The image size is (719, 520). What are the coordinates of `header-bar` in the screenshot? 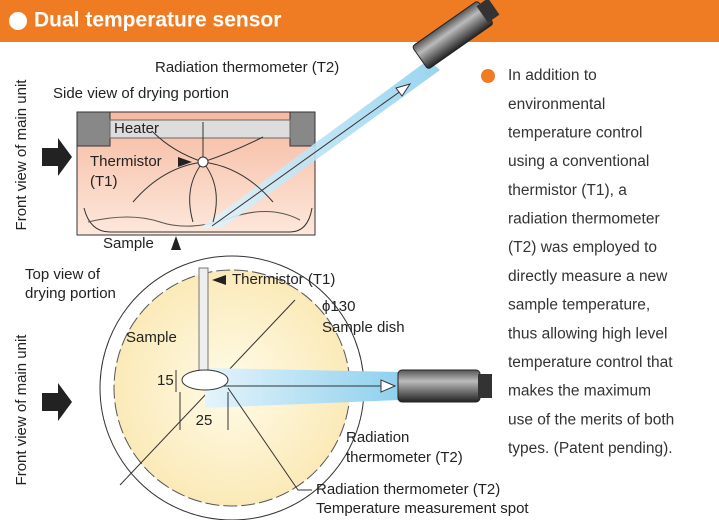 It's located at (359, 21).